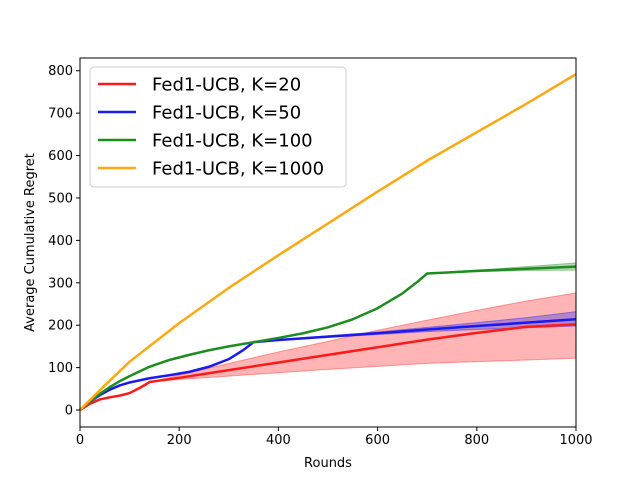 The width and height of the screenshot is (640, 480). I want to click on y-tick-label: 0, so click(69, 411).